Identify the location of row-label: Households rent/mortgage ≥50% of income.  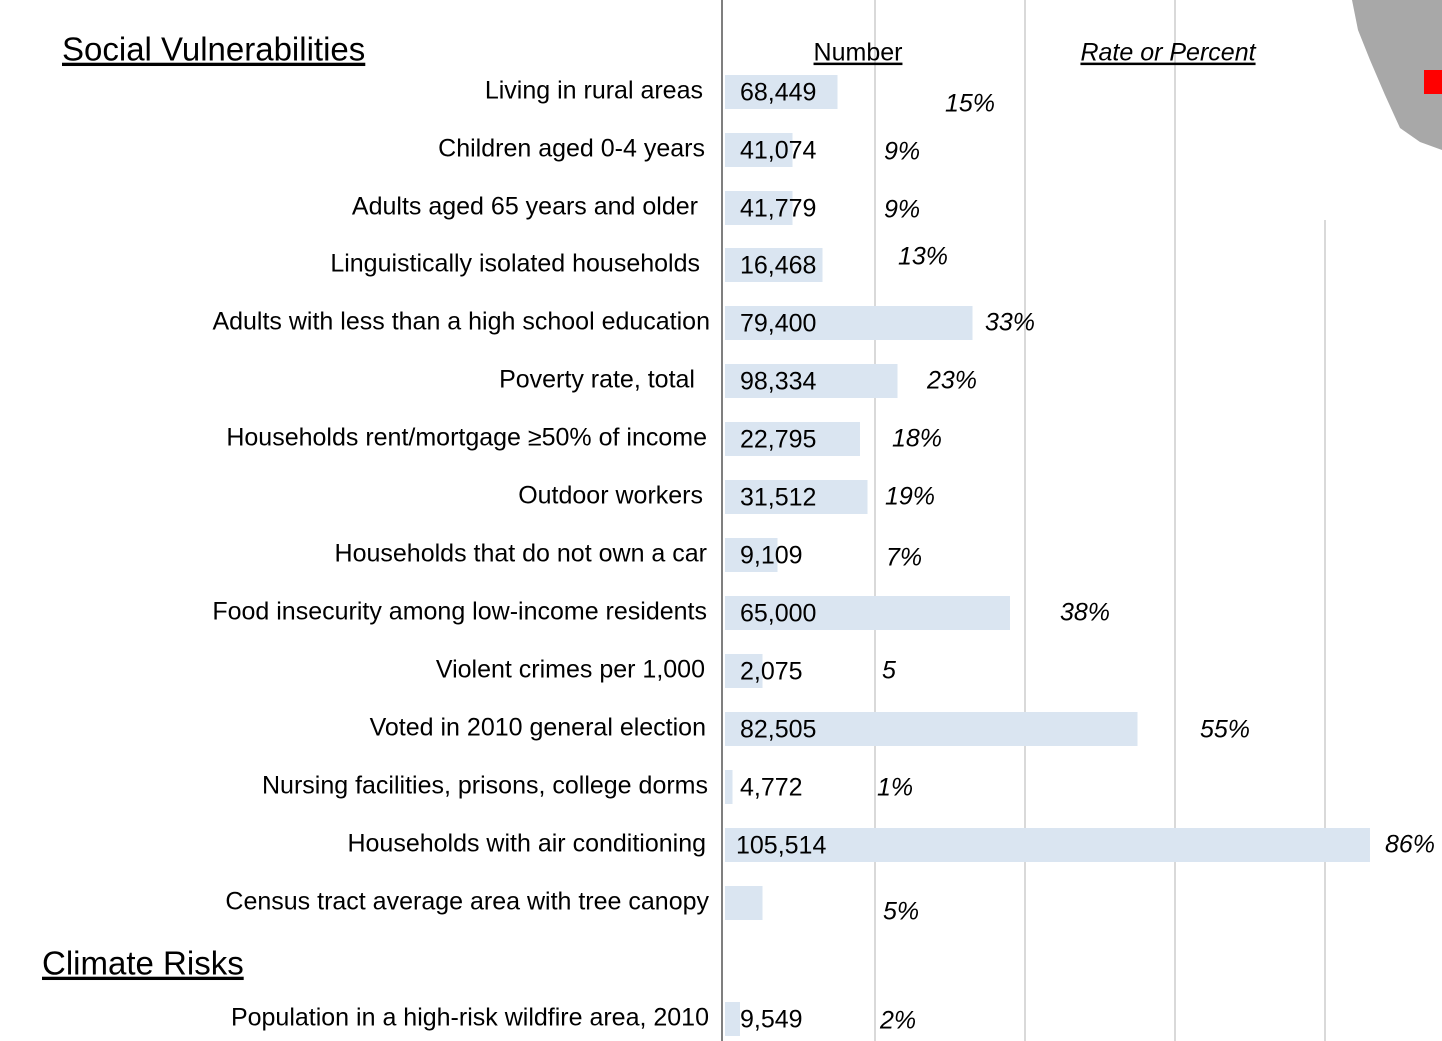
(466, 438).